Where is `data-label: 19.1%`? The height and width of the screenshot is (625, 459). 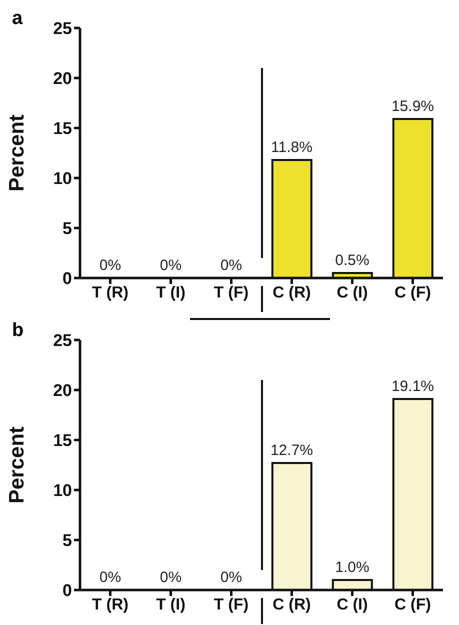 data-label: 19.1% is located at coordinates (412, 386).